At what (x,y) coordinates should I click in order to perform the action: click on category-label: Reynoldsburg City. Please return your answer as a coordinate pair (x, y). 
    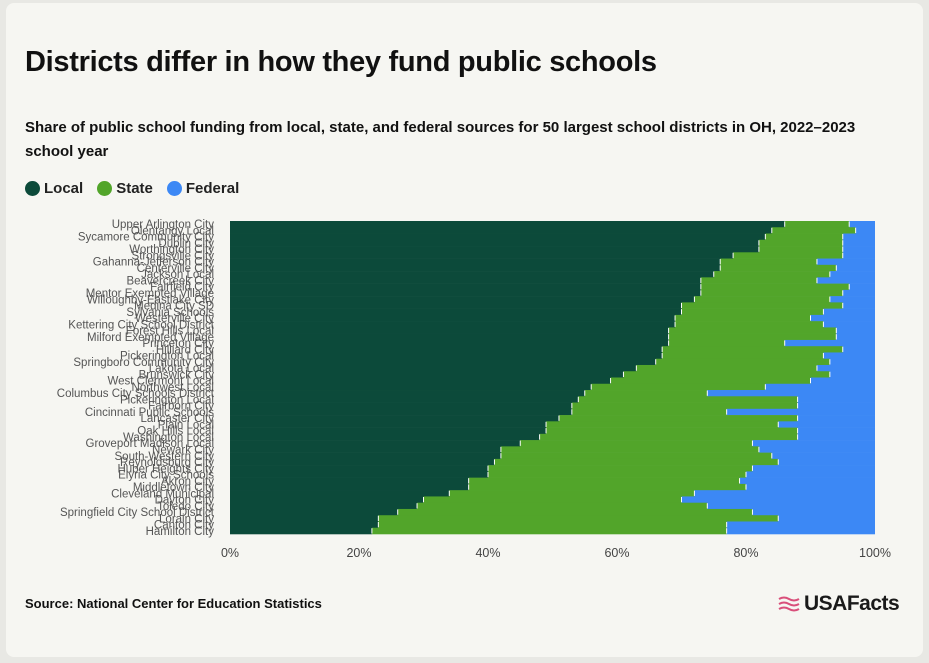
    Looking at the image, I should click on (167, 463).